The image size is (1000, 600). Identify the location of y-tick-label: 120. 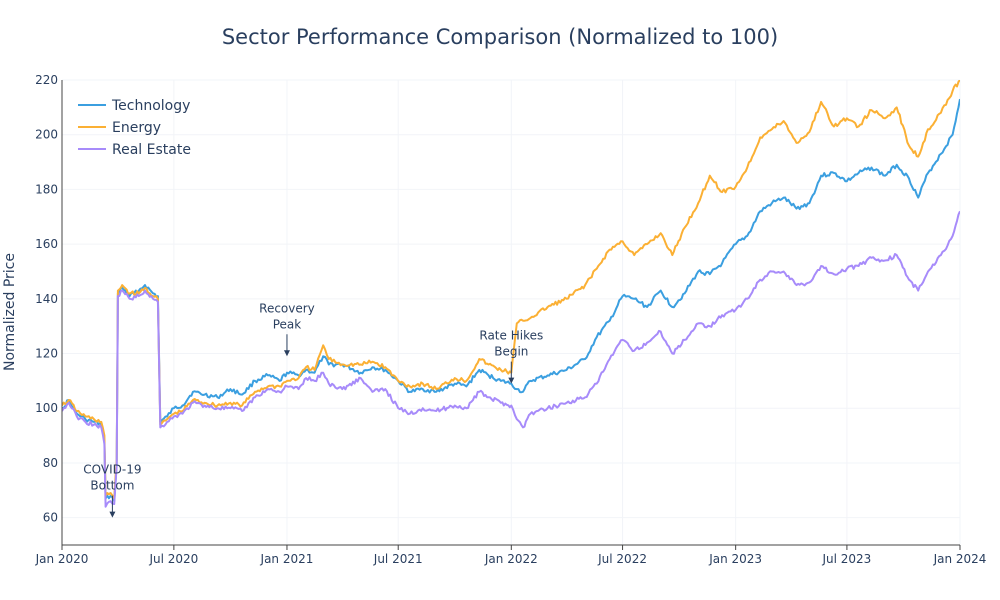
(46, 354).